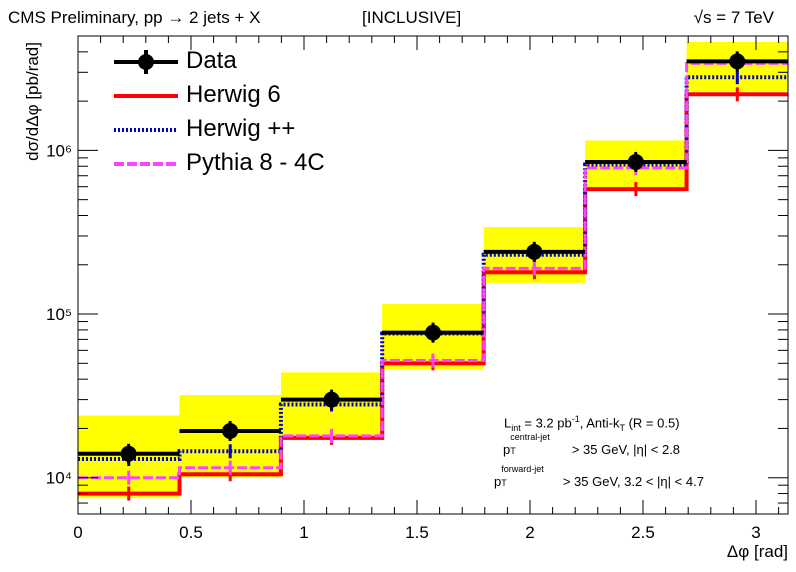 This screenshot has height=572, width=796. I want to click on info-l-sub2: T, so click(622, 427).